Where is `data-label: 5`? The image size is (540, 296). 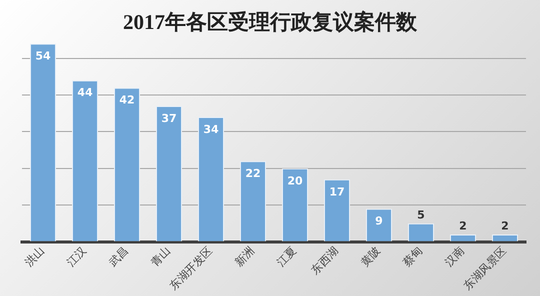
data-label: 5 is located at coordinates (421, 215).